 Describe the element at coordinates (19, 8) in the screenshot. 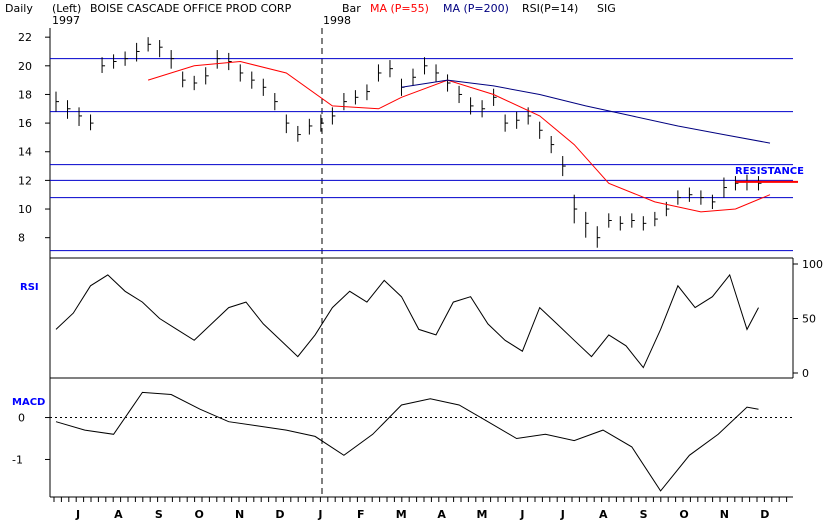

I see `header-daily: Daily` at that location.